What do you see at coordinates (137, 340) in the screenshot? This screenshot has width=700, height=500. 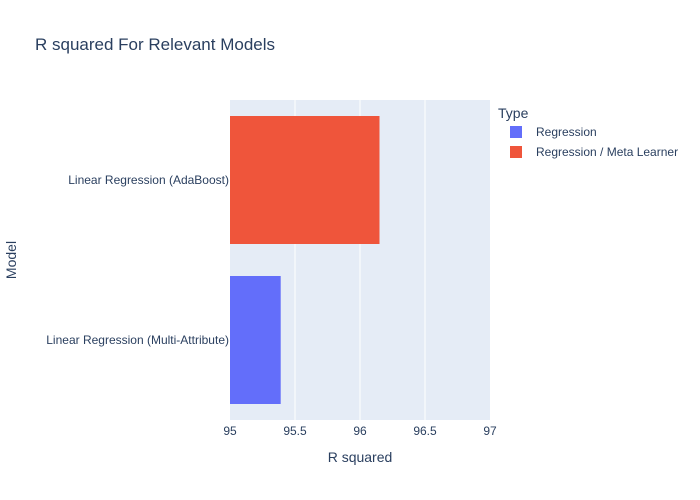 I see `y-tick-label: Linear Regression (Multi-Attribute)` at bounding box center [137, 340].